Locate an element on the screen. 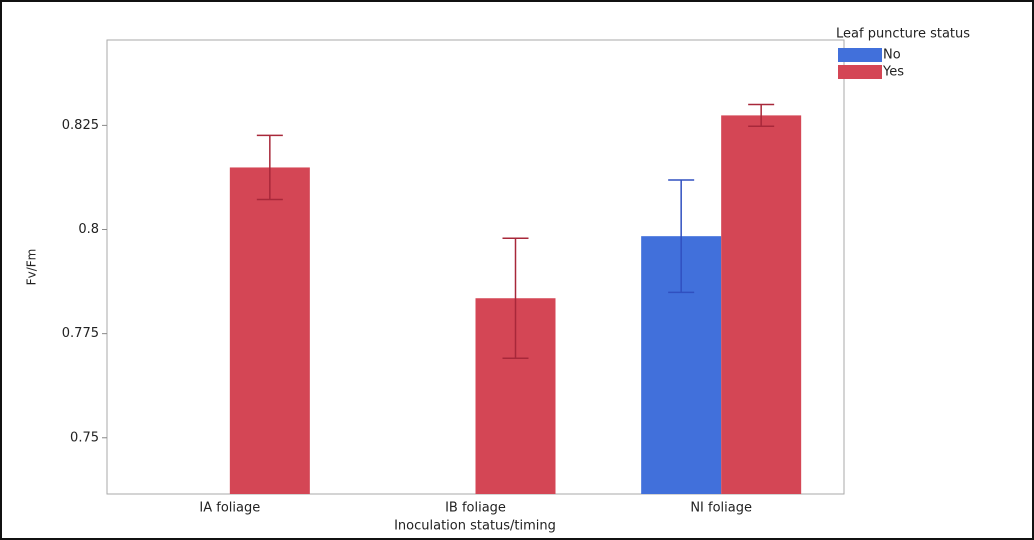  legend-label: No is located at coordinates (892, 55).